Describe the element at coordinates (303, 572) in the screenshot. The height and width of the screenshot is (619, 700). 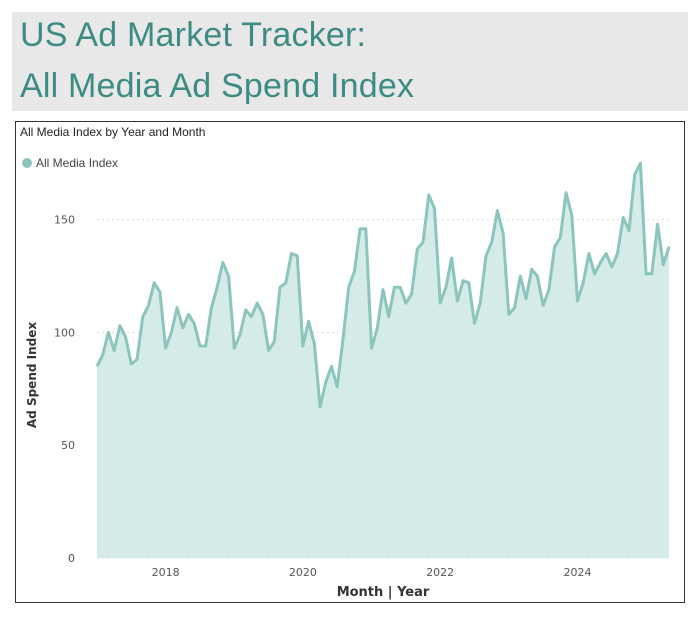
I see `x-tick-label: 2020` at that location.